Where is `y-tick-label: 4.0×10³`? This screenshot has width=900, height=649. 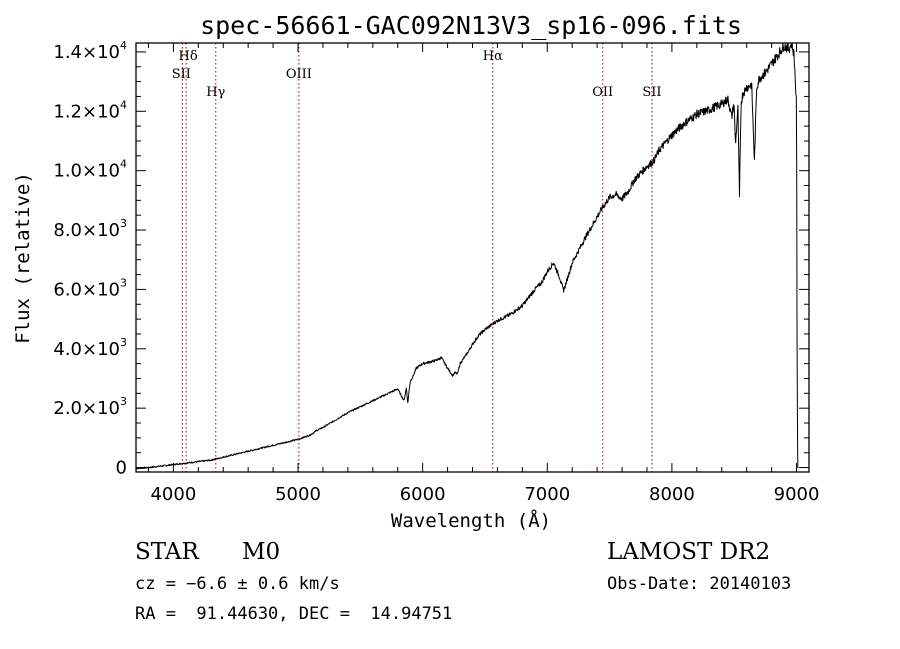
y-tick-label: 4.0×10³ is located at coordinates (90, 348).